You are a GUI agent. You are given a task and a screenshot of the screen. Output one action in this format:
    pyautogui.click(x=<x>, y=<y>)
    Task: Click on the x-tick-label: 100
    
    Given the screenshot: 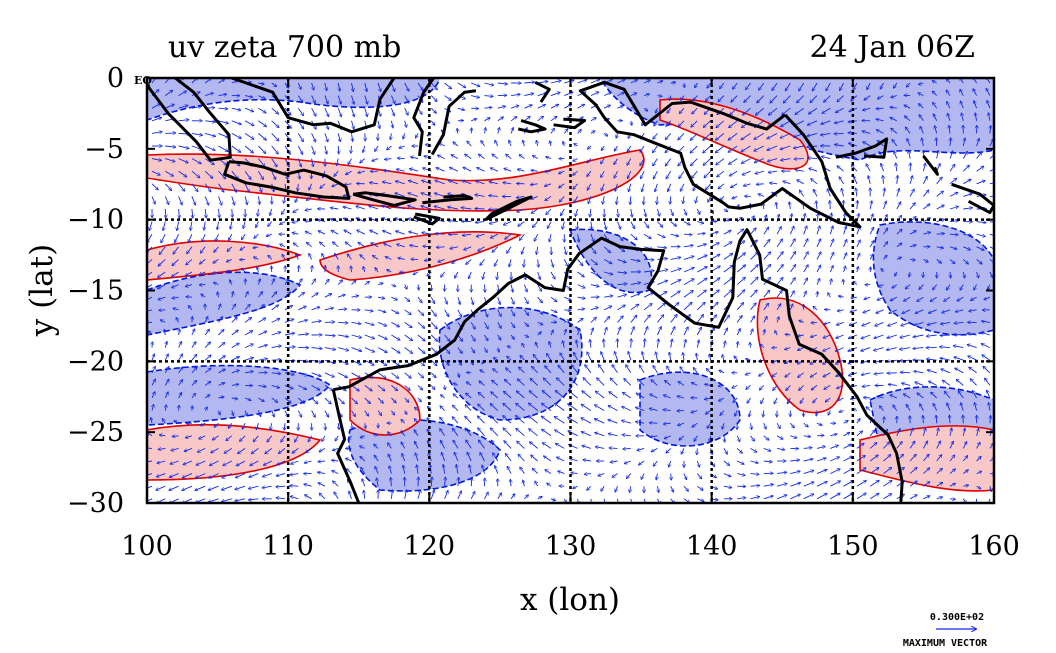 What is the action you would take?
    pyautogui.click(x=147, y=546)
    